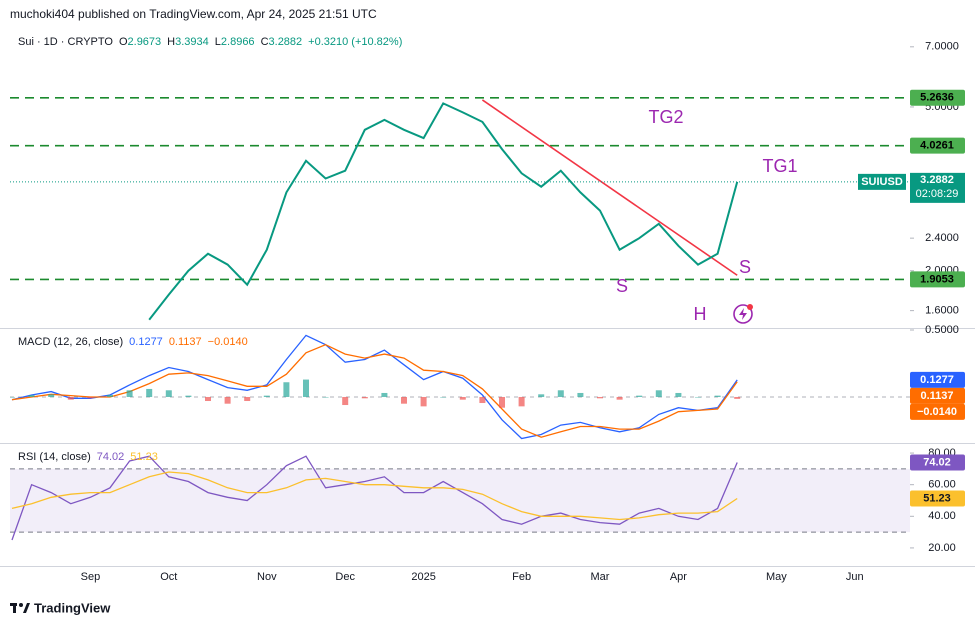 This screenshot has width=980, height=627. Describe the element at coordinates (521, 577) in the screenshot. I see `x-tick-label: Feb` at that location.